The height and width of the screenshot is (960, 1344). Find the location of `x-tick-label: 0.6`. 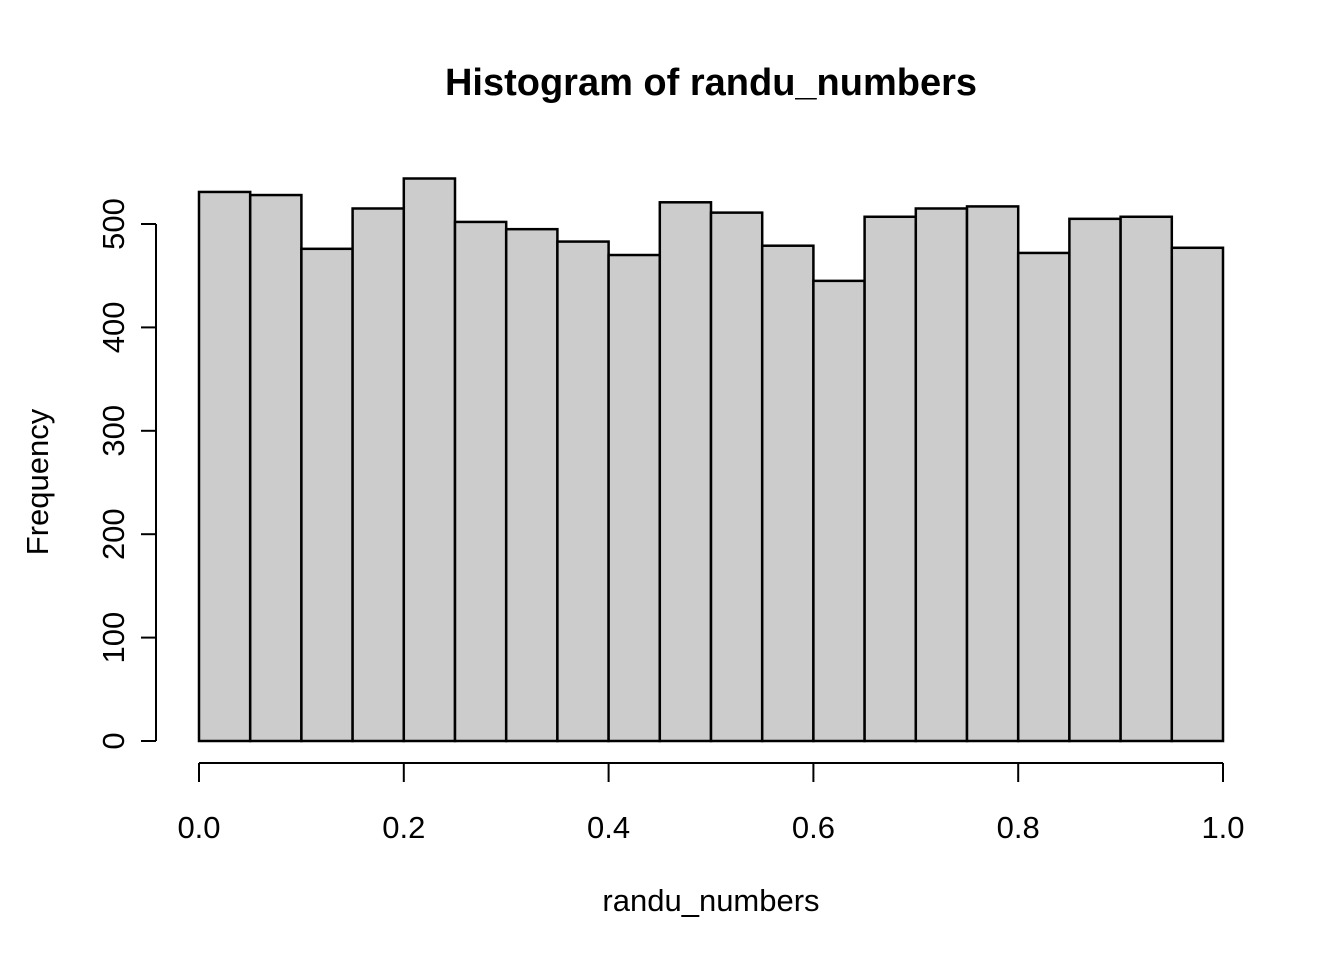

x-tick-label: 0.6 is located at coordinates (813, 827).